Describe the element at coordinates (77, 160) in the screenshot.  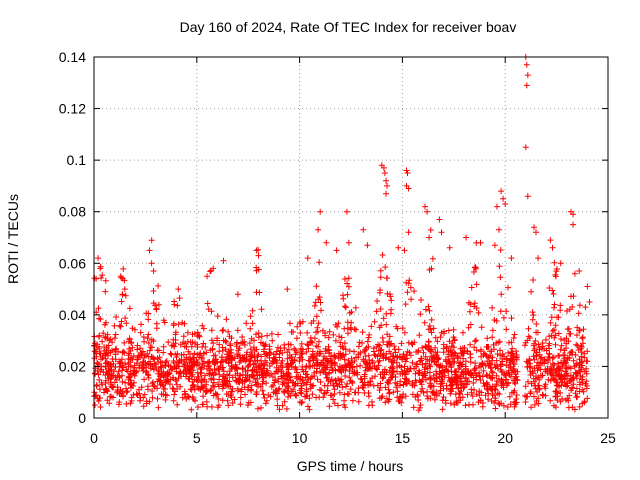
I see `y-tick-label: 0.1` at that location.